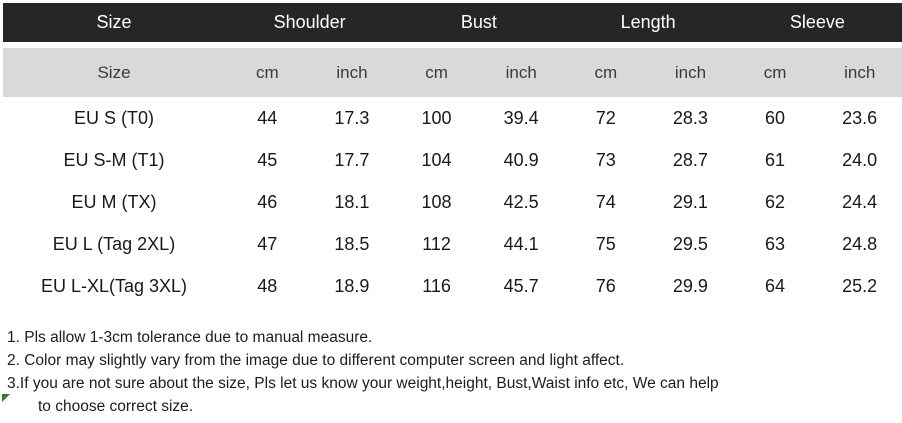 The width and height of the screenshot is (902, 423). Describe the element at coordinates (606, 202) in the screenshot. I see `value-cell: 74` at that location.